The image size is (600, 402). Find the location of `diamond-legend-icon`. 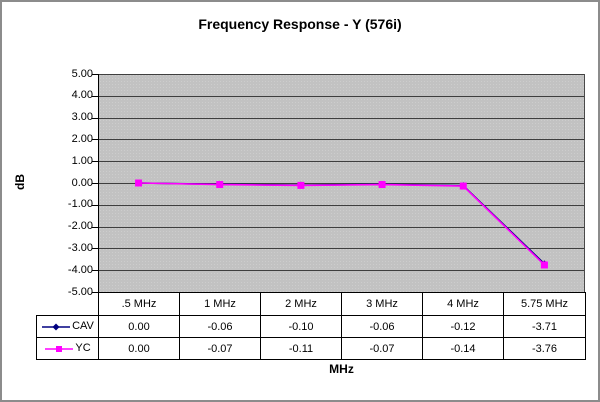

diamond-legend-icon is located at coordinates (56, 327).